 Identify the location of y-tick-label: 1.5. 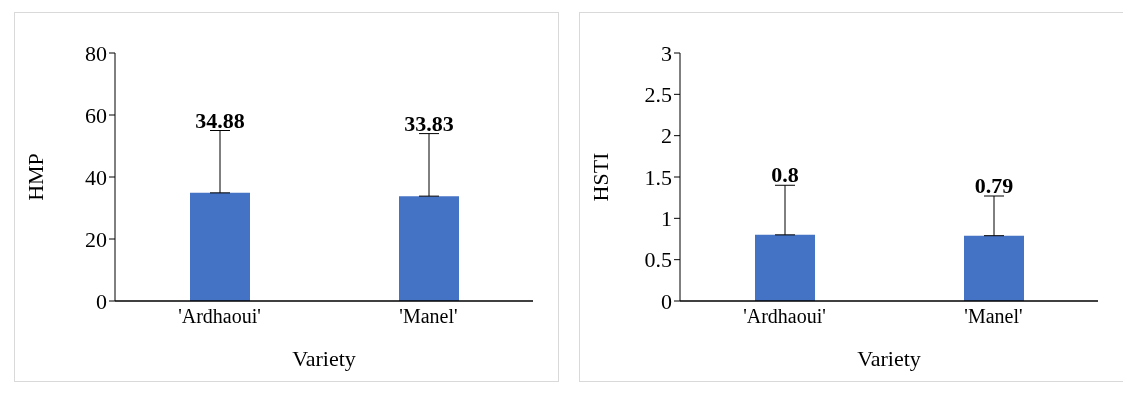
(658, 177).